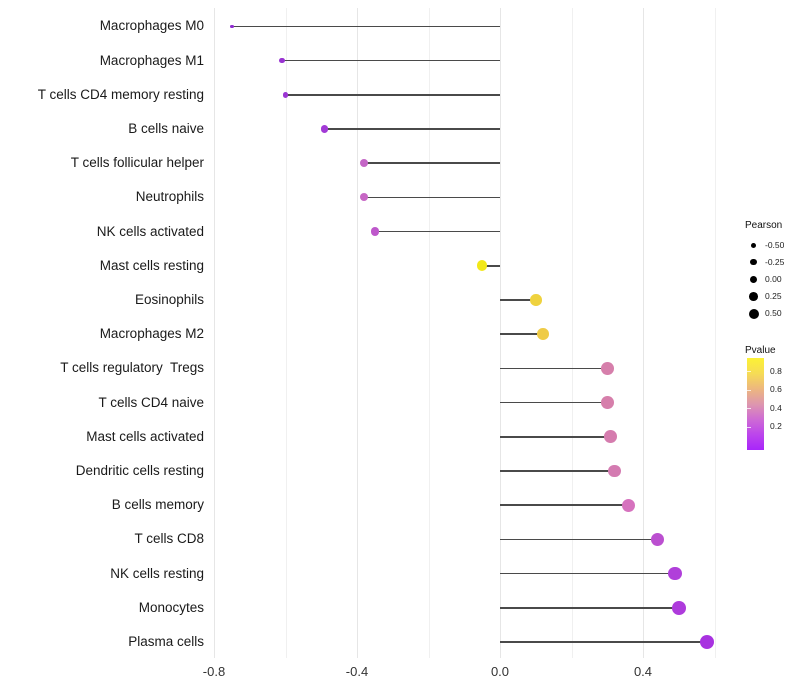 The width and height of the screenshot is (800, 700). I want to click on x-tick-label: 0.4, so click(643, 671).